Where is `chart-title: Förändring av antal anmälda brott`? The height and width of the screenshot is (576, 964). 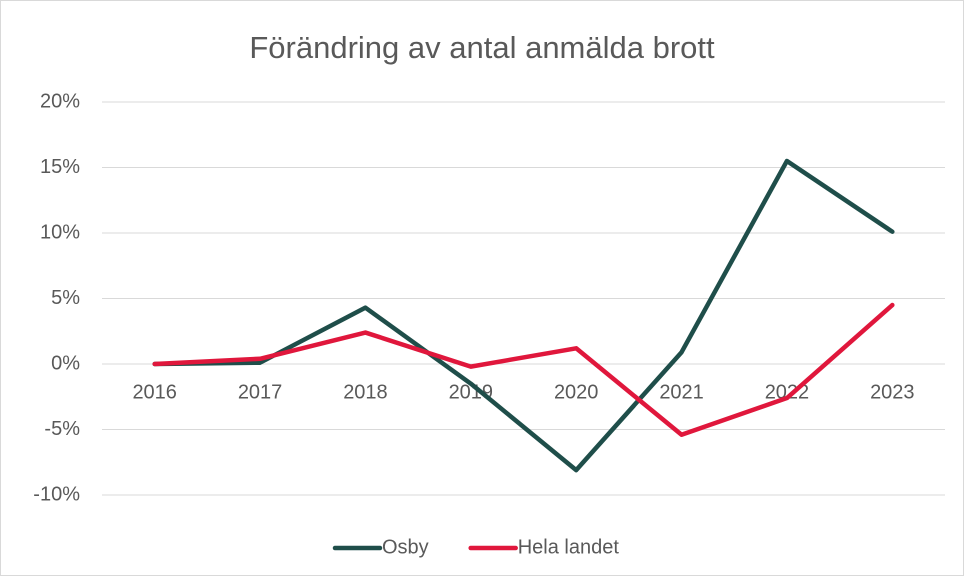 chart-title: Förändring av antal anmälda brott is located at coordinates (482, 47).